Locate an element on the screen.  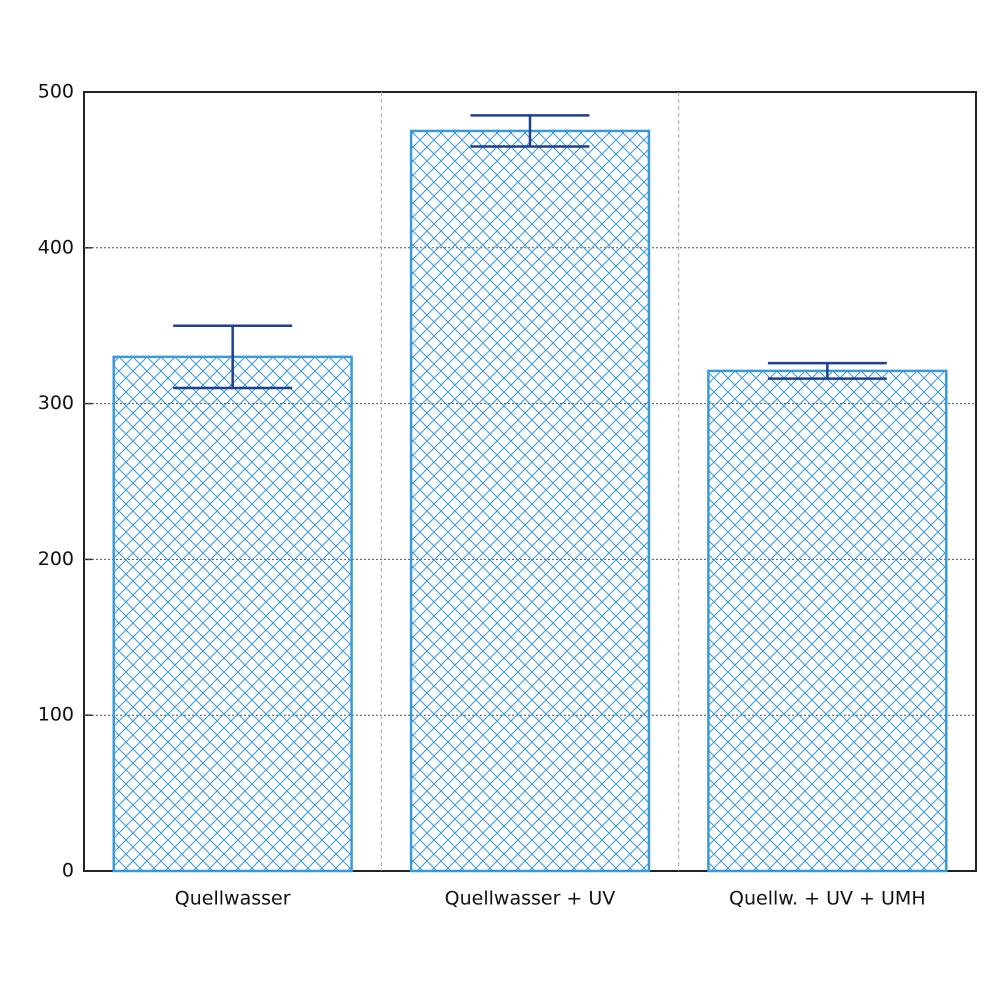
y-tick-label: 200 is located at coordinates (56, 559).